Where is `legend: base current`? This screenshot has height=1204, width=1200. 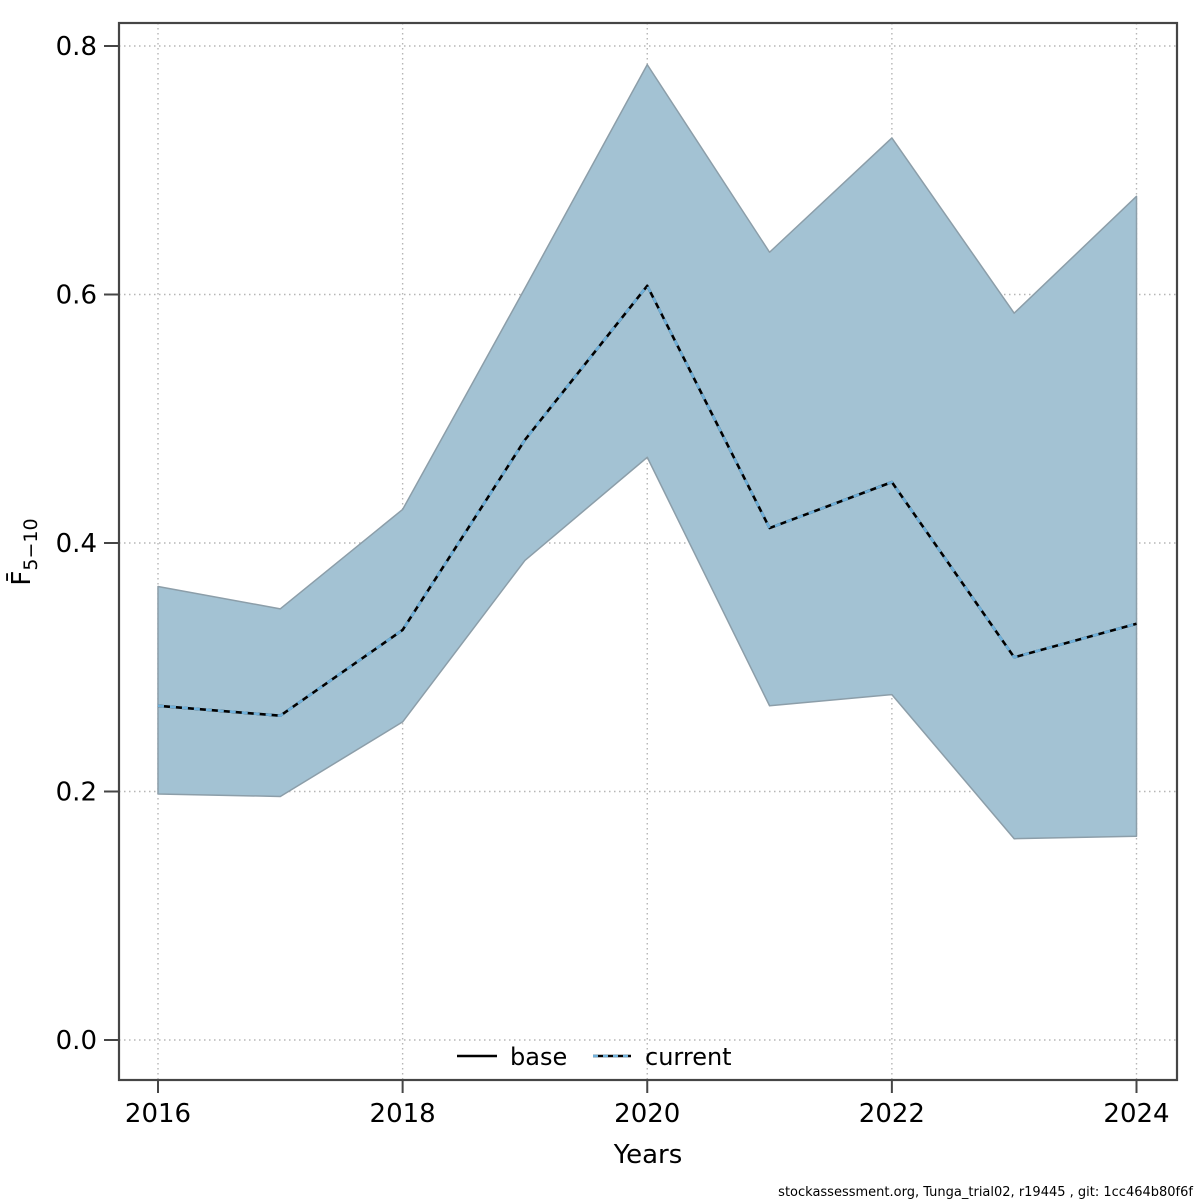 legend: base current is located at coordinates (594, 1057).